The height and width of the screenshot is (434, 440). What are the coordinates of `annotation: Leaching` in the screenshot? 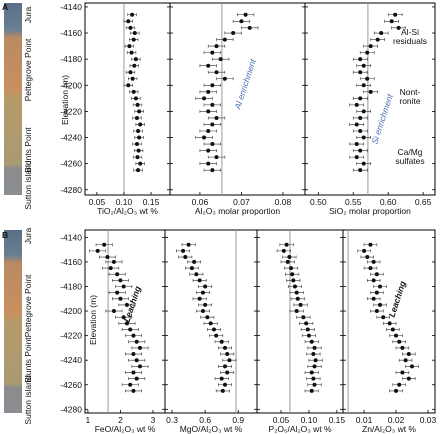 It's located at (132, 303).